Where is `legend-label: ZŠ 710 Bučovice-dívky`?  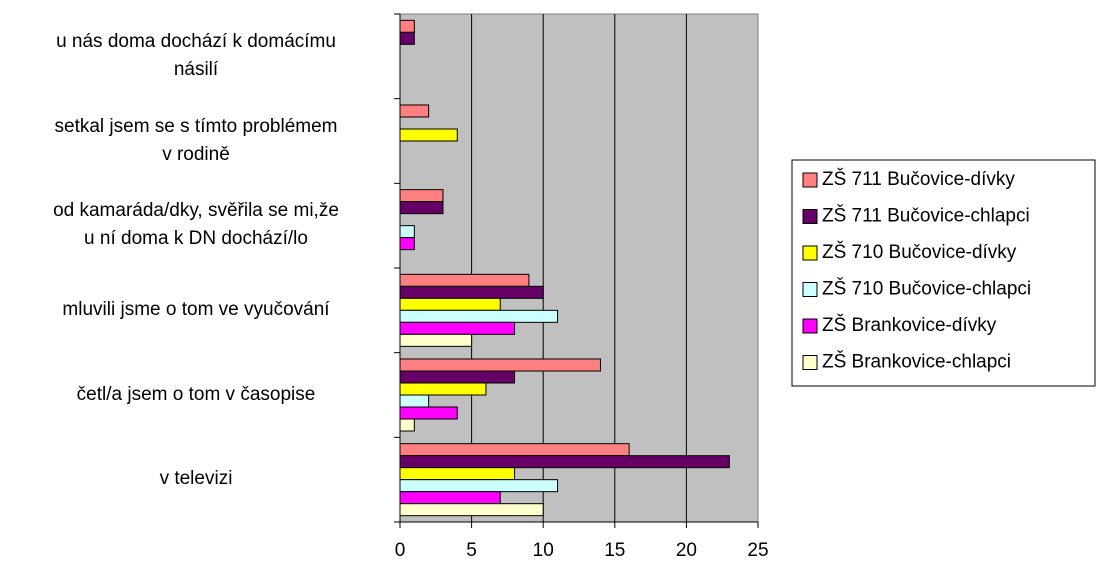
legend-label: ZŠ 710 Bučovice-dívky is located at coordinates (919, 252).